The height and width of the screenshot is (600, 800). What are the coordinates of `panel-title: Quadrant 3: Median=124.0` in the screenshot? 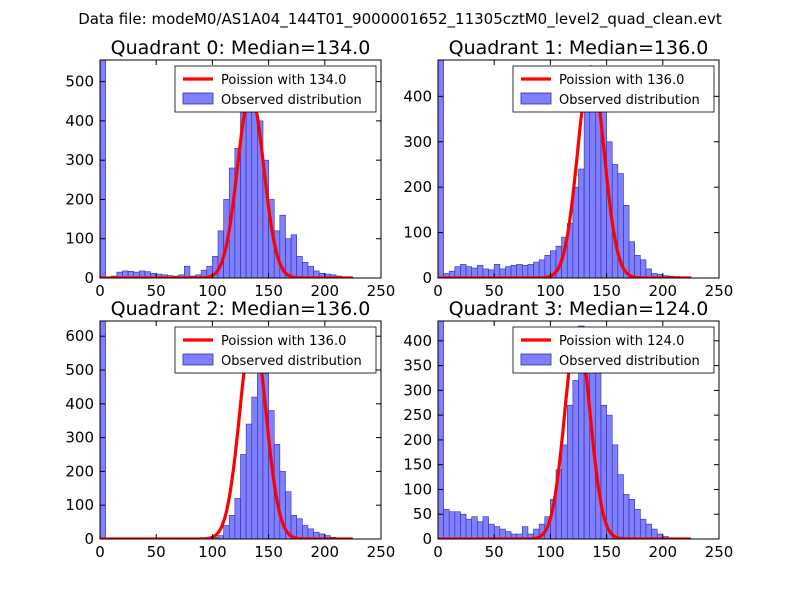 It's located at (579, 309).